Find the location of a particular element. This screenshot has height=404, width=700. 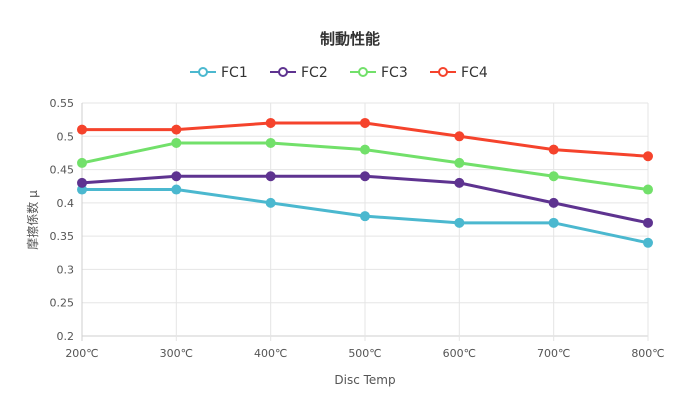

x-tick-label: 800℃ is located at coordinates (647, 353).